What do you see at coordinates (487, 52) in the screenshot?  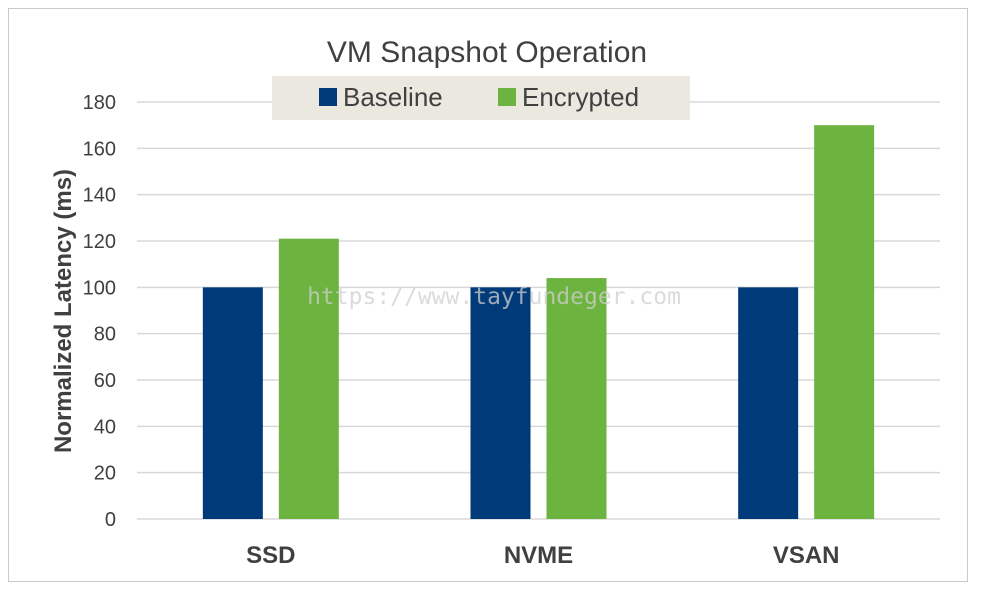 I see `chart-title: VM Snapshot Operation` at bounding box center [487, 52].